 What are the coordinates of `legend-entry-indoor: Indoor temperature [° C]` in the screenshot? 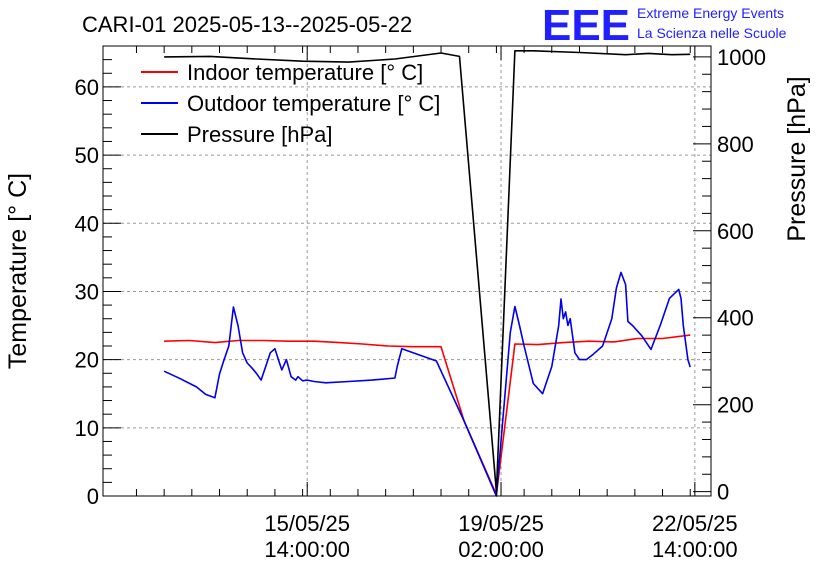 It's located at (282, 72).